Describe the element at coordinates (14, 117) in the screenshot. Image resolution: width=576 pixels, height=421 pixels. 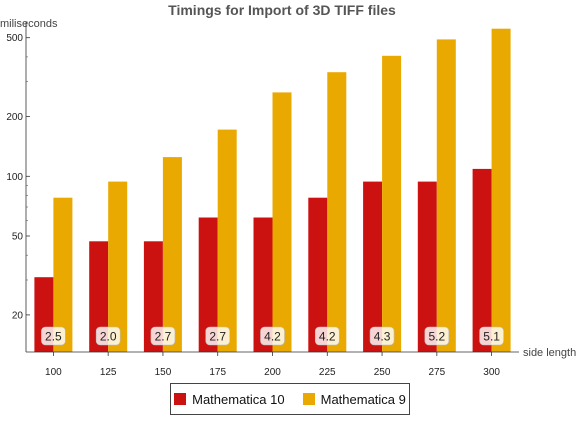
I see `y-tick-label-200: 200` at that location.